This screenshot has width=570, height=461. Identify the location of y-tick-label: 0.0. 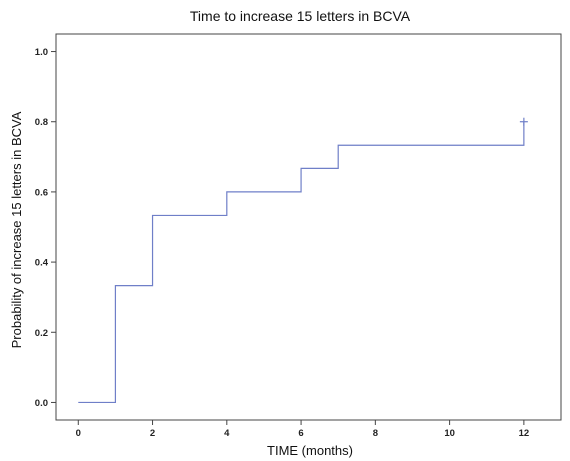
(41, 403).